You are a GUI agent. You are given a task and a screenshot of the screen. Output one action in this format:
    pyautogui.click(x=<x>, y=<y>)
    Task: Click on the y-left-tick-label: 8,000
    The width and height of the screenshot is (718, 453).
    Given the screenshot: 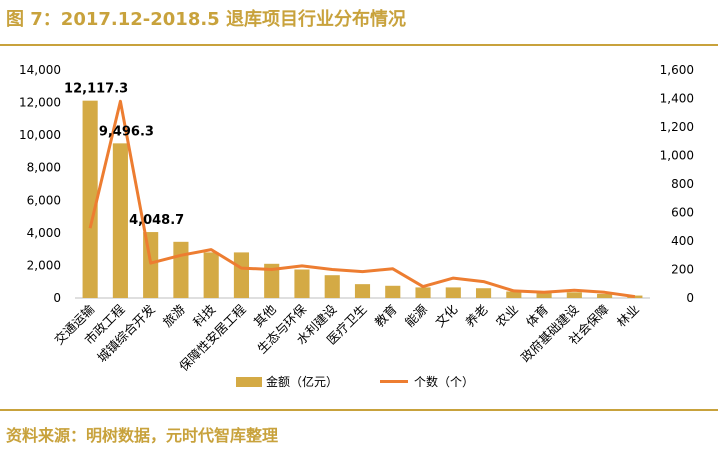 What is the action you would take?
    pyautogui.click(x=44, y=168)
    